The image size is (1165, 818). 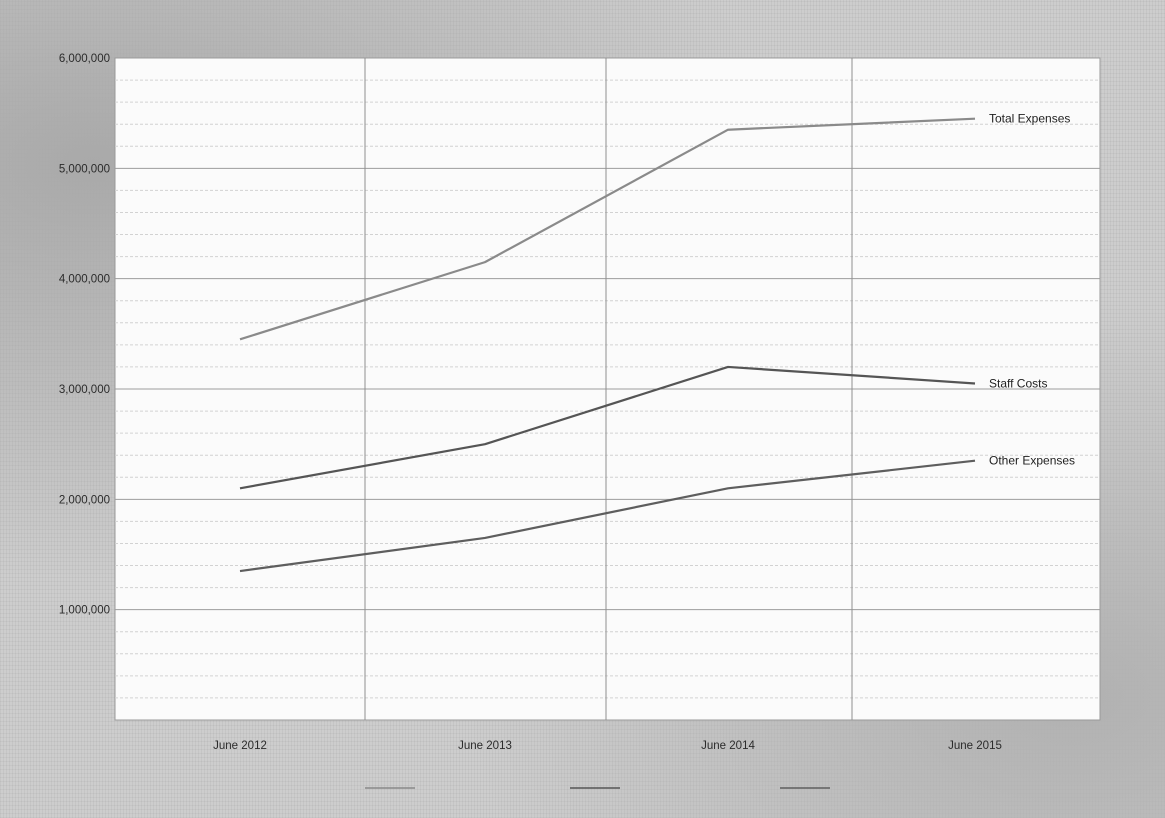 What do you see at coordinates (84, 280) in the screenshot?
I see `y-tick-label: 4,000,000` at bounding box center [84, 280].